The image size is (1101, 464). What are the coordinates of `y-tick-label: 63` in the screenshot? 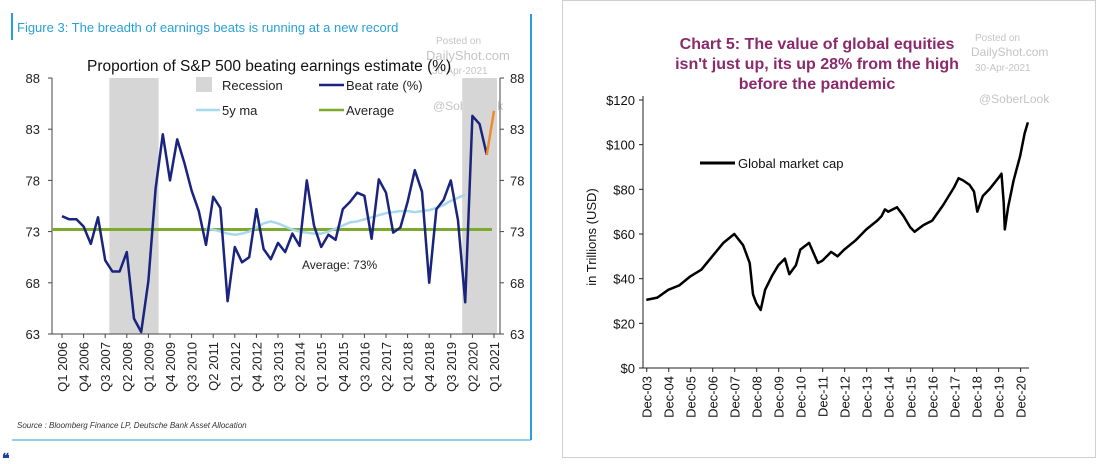 It's located at (33, 334).